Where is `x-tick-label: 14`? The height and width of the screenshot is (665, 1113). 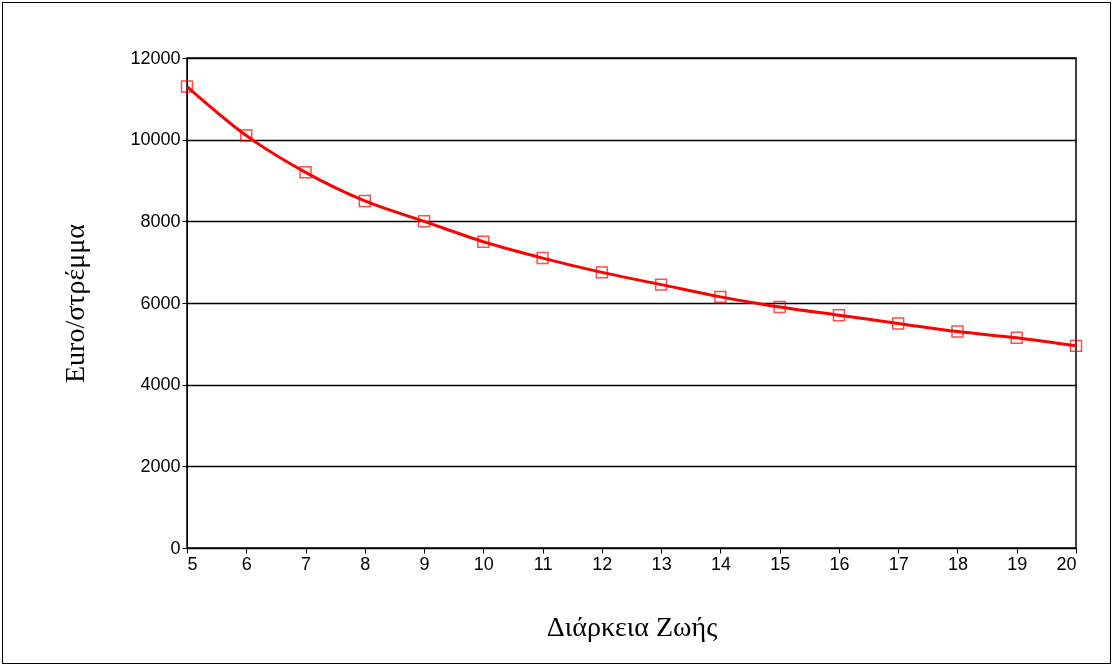
x-tick-label: 14 is located at coordinates (720, 563).